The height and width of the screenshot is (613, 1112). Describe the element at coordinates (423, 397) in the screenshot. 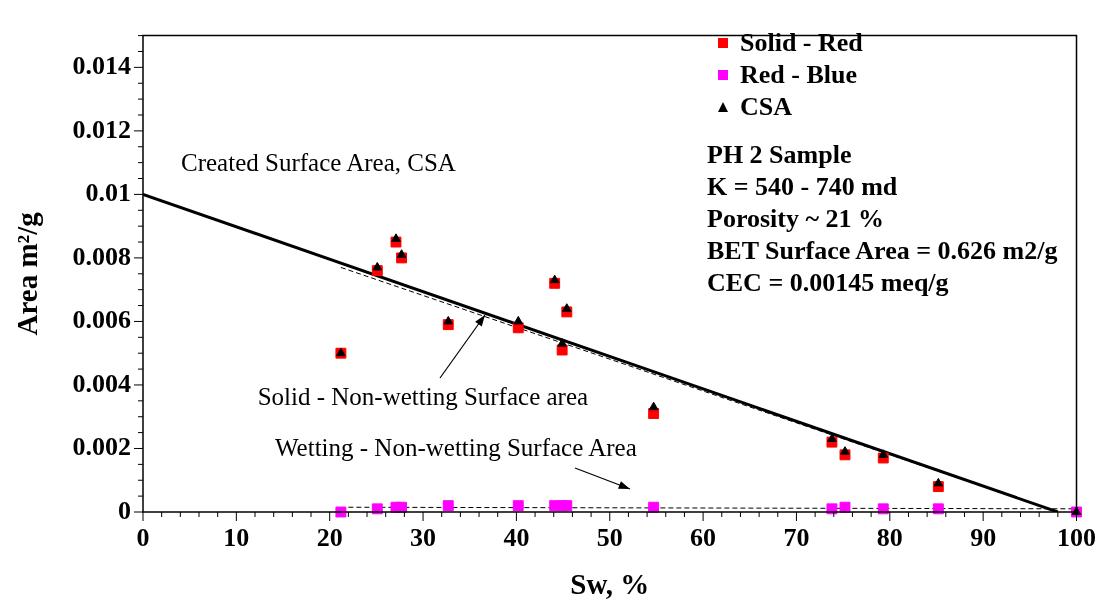

I see `annotation: Solid - Non-wetting Surface area` at that location.